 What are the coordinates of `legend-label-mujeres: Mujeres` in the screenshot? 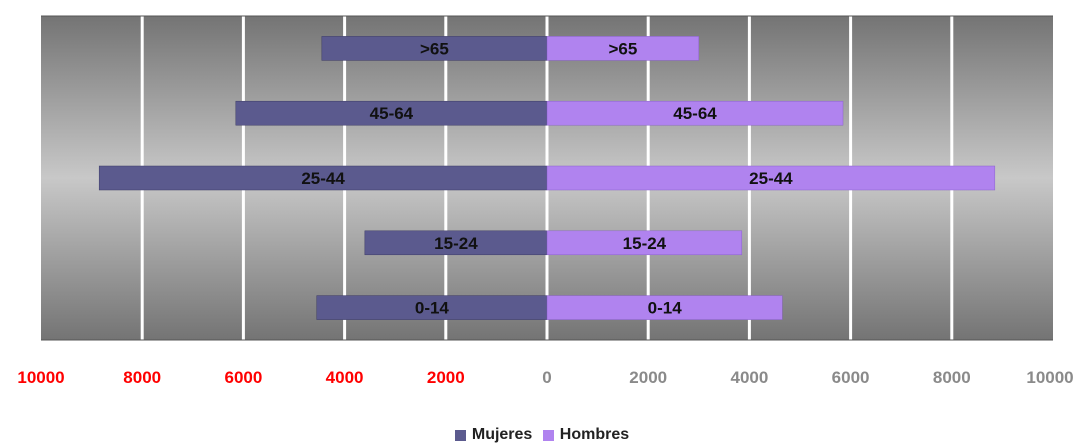 It's located at (502, 434).